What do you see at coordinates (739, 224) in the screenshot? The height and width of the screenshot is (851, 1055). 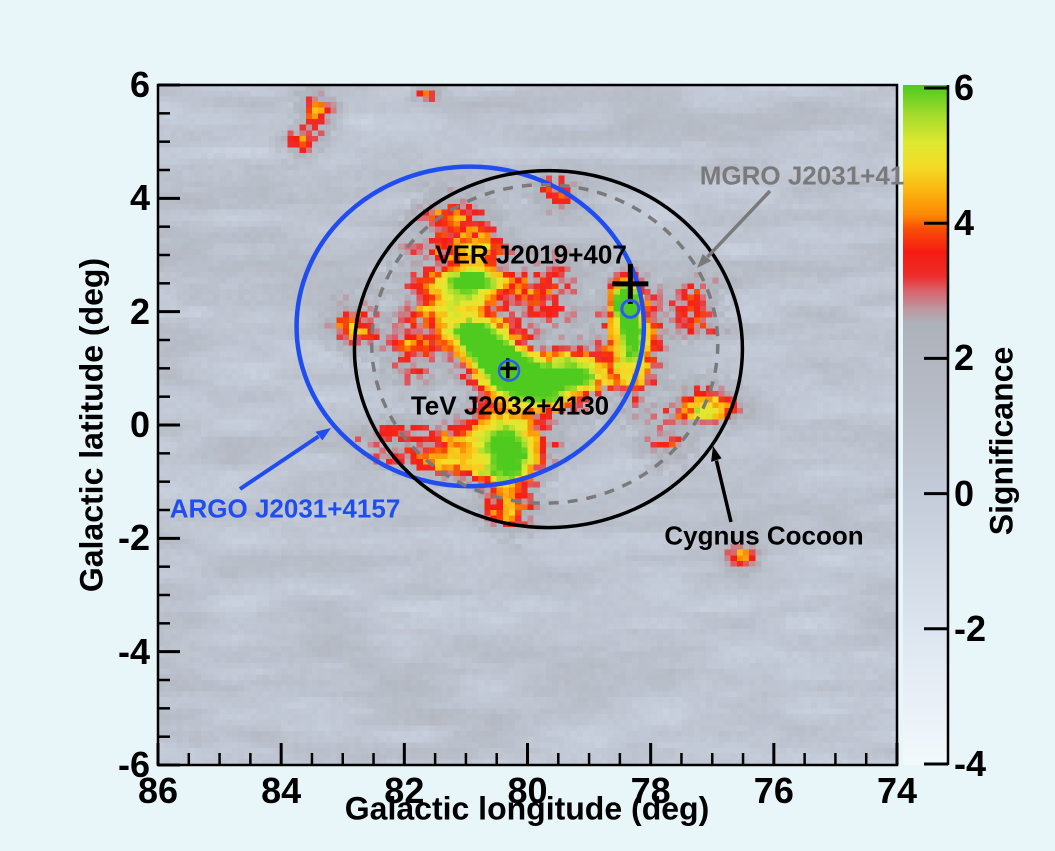 I see `mgro-arrow` at bounding box center [739, 224].